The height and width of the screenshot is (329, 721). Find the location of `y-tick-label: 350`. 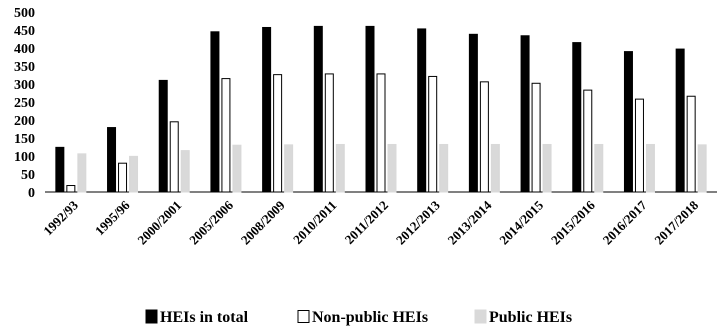

y-tick-label: 350 is located at coordinates (24, 67).